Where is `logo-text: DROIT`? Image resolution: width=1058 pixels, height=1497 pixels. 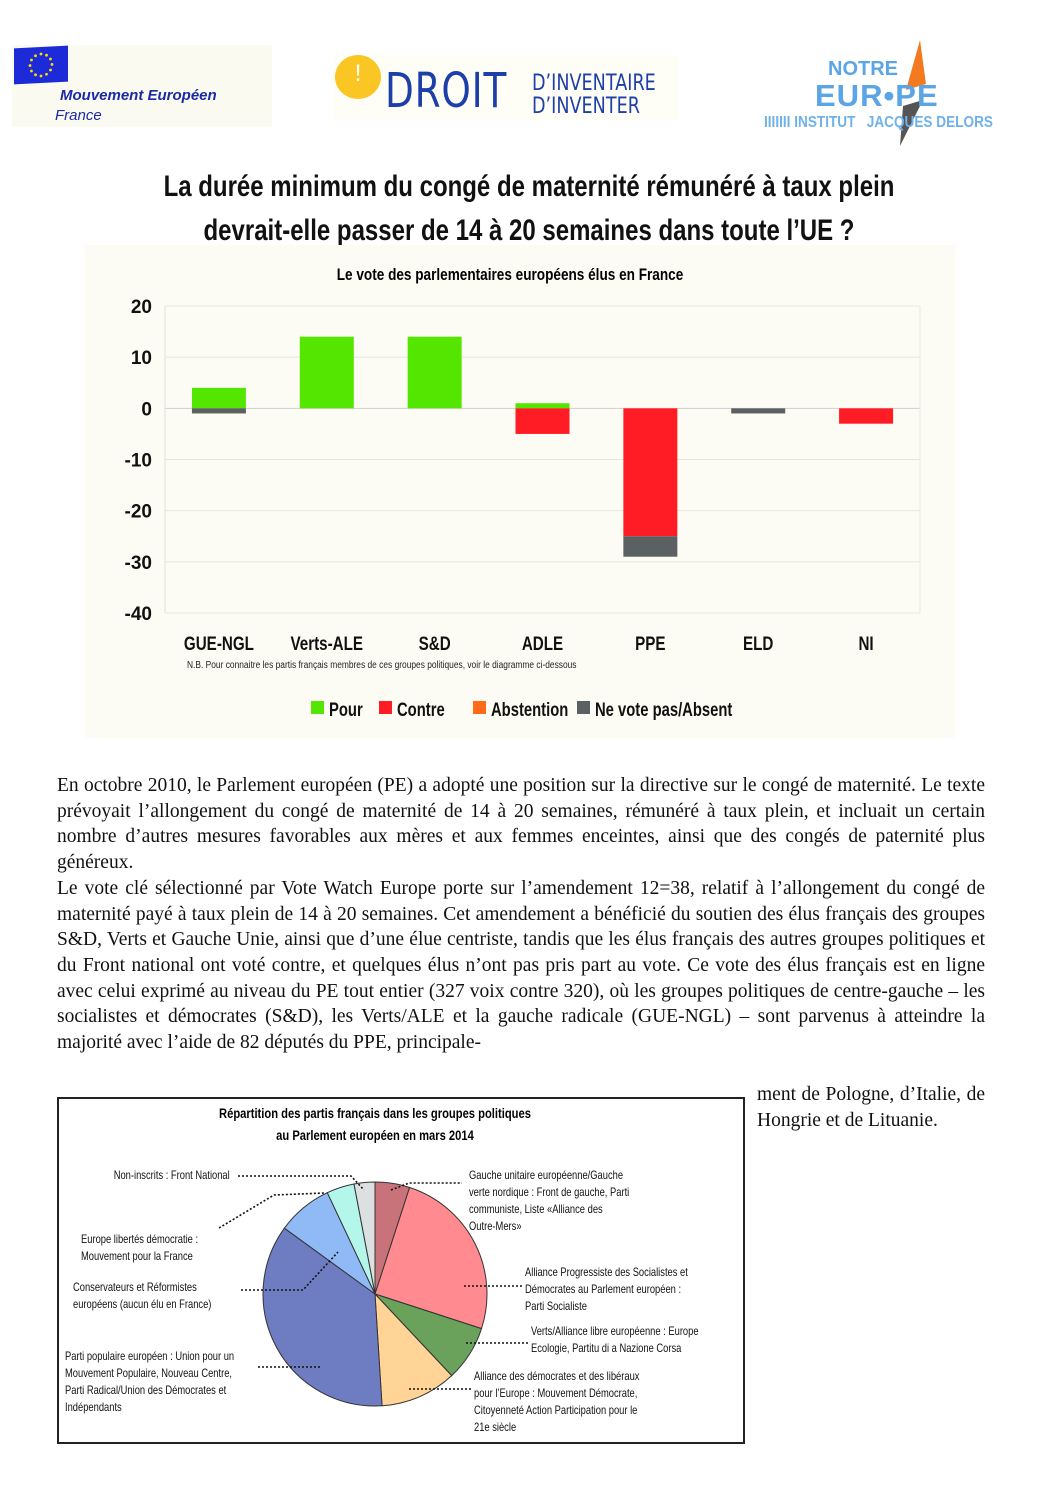
logo-text: DROIT is located at coordinates (446, 91).